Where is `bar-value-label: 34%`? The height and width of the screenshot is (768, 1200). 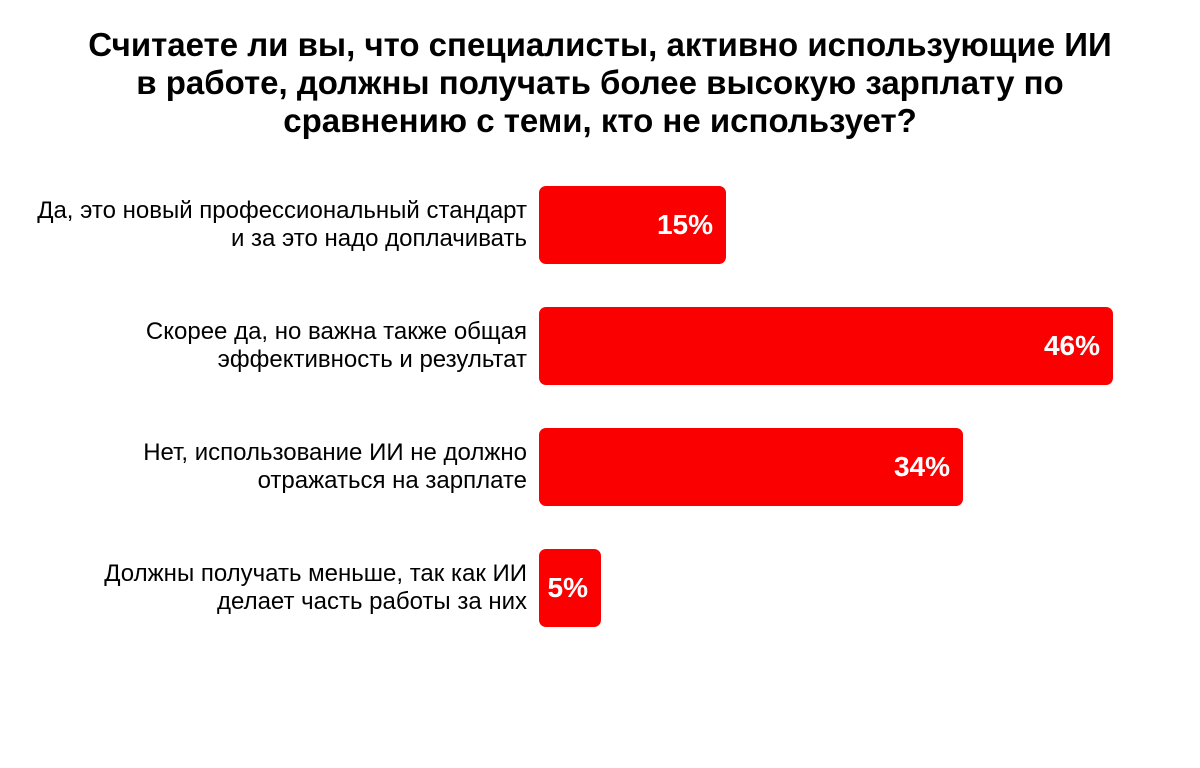 bar-value-label: 34% is located at coordinates (921, 466).